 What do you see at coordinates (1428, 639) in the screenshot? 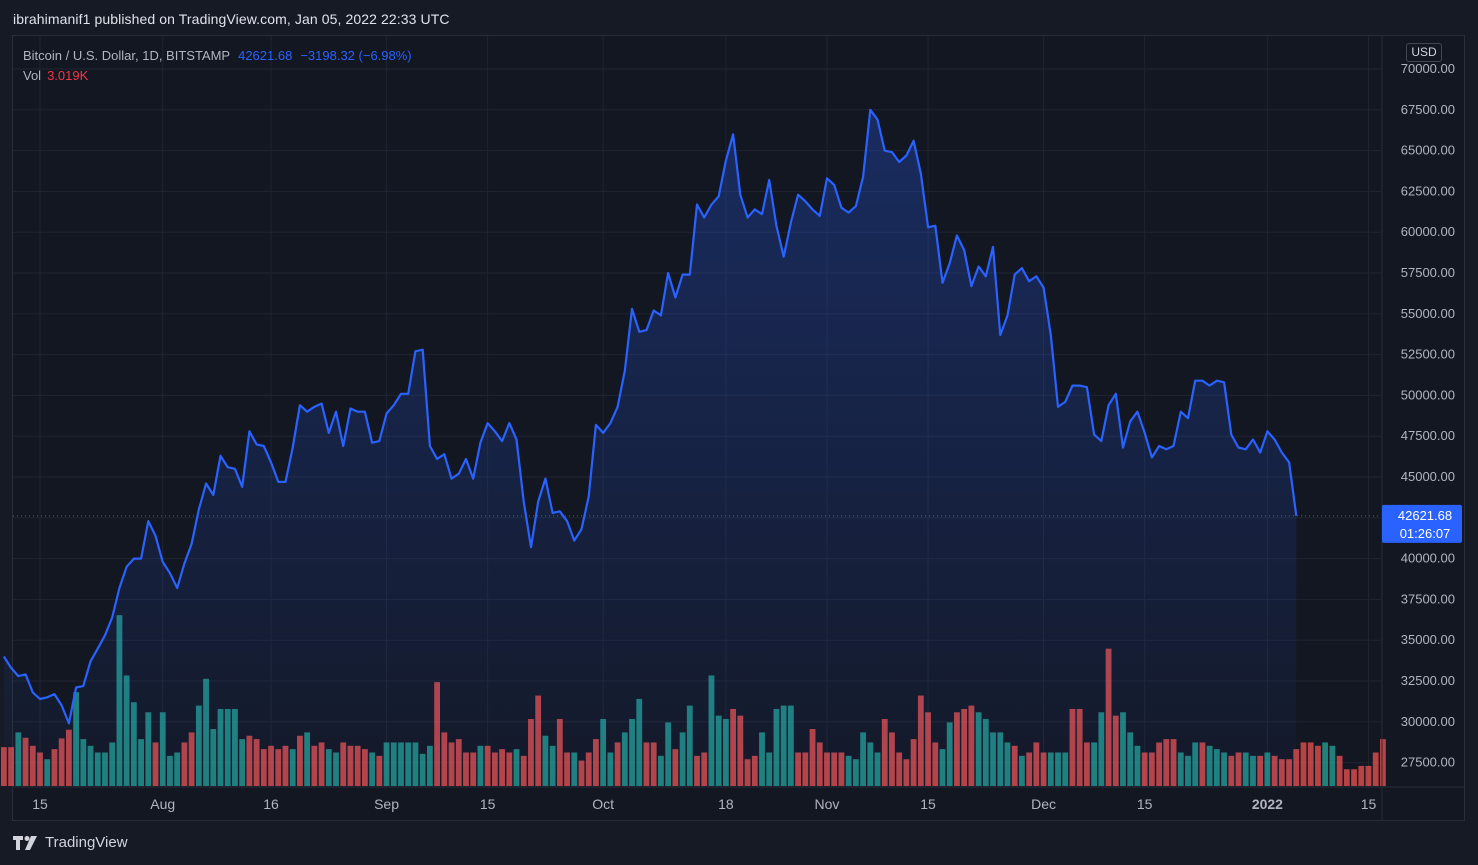
I see `price-tick-label: 35000.00` at bounding box center [1428, 639].